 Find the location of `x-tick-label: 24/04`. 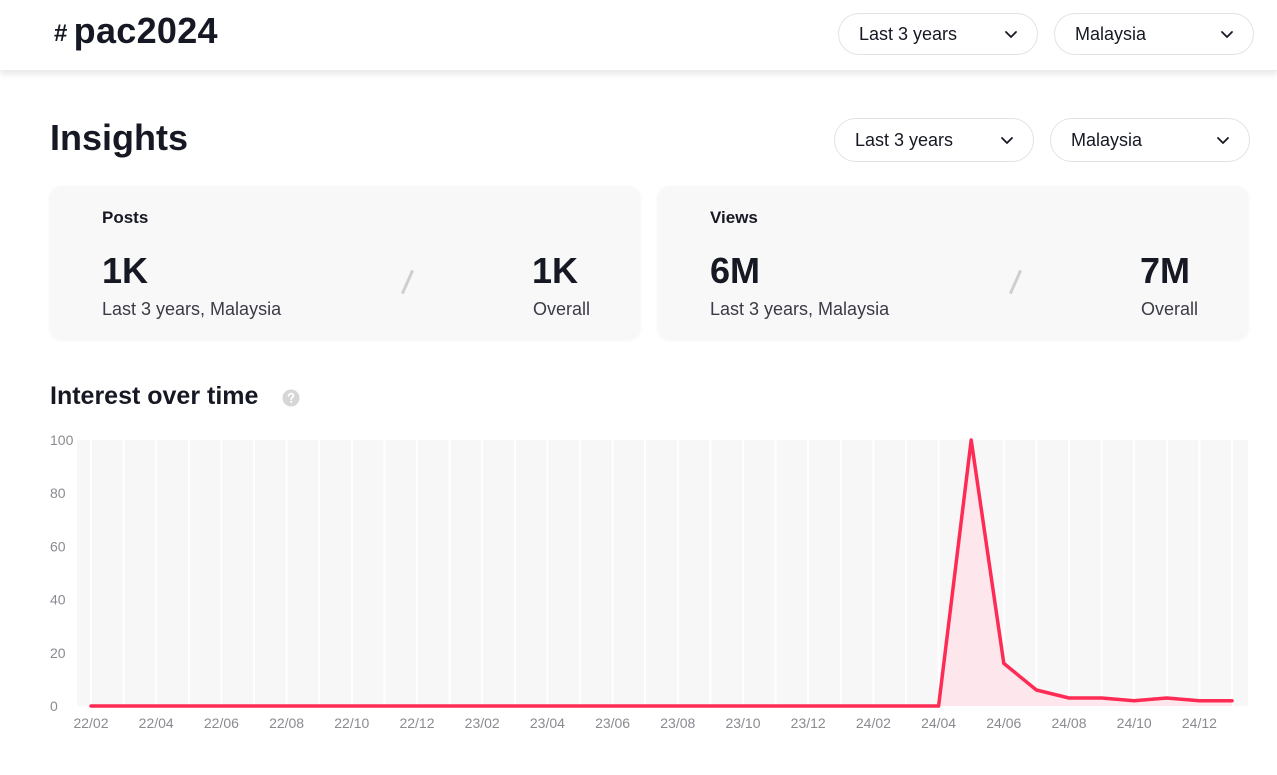

x-tick-label: 24/04 is located at coordinates (938, 723).